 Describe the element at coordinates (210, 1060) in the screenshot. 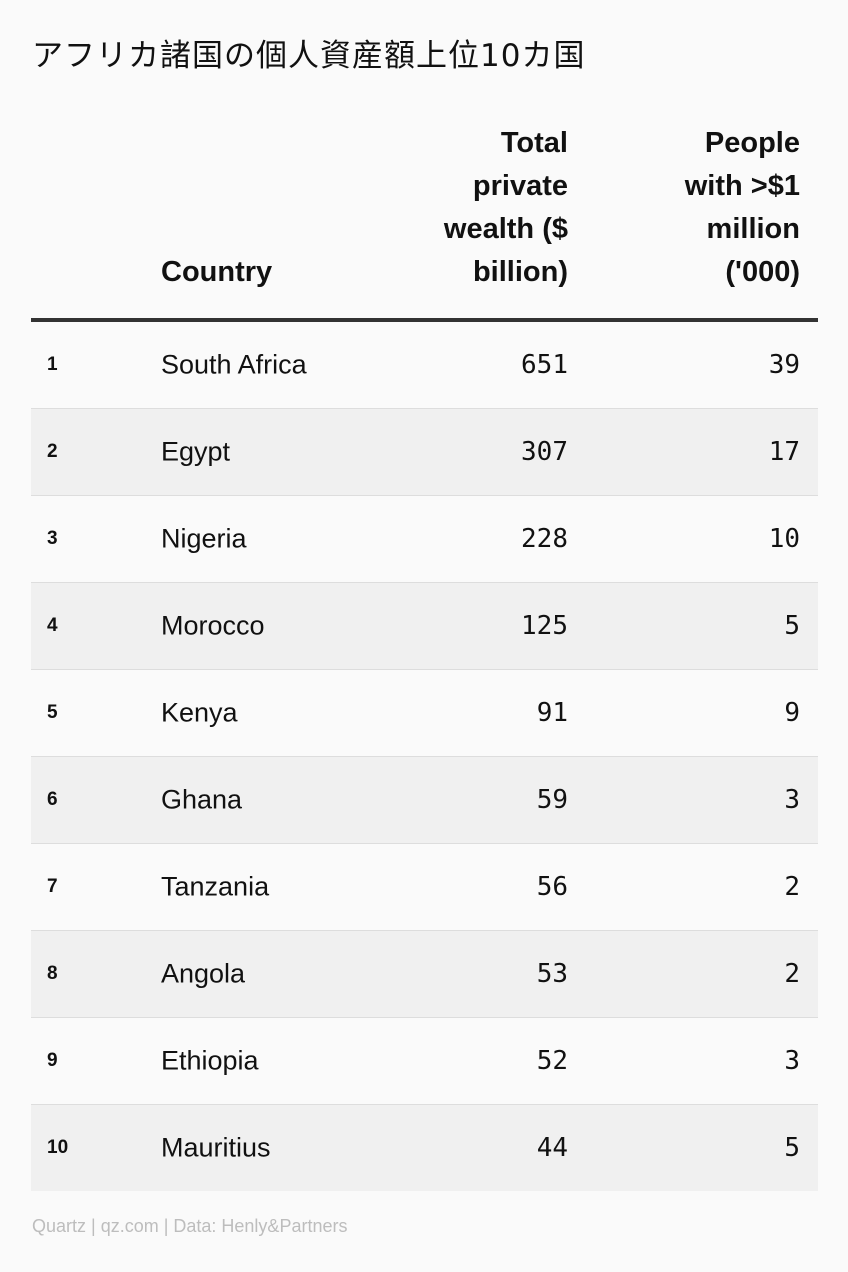

I see `country-cell: Ethiopia` at that location.